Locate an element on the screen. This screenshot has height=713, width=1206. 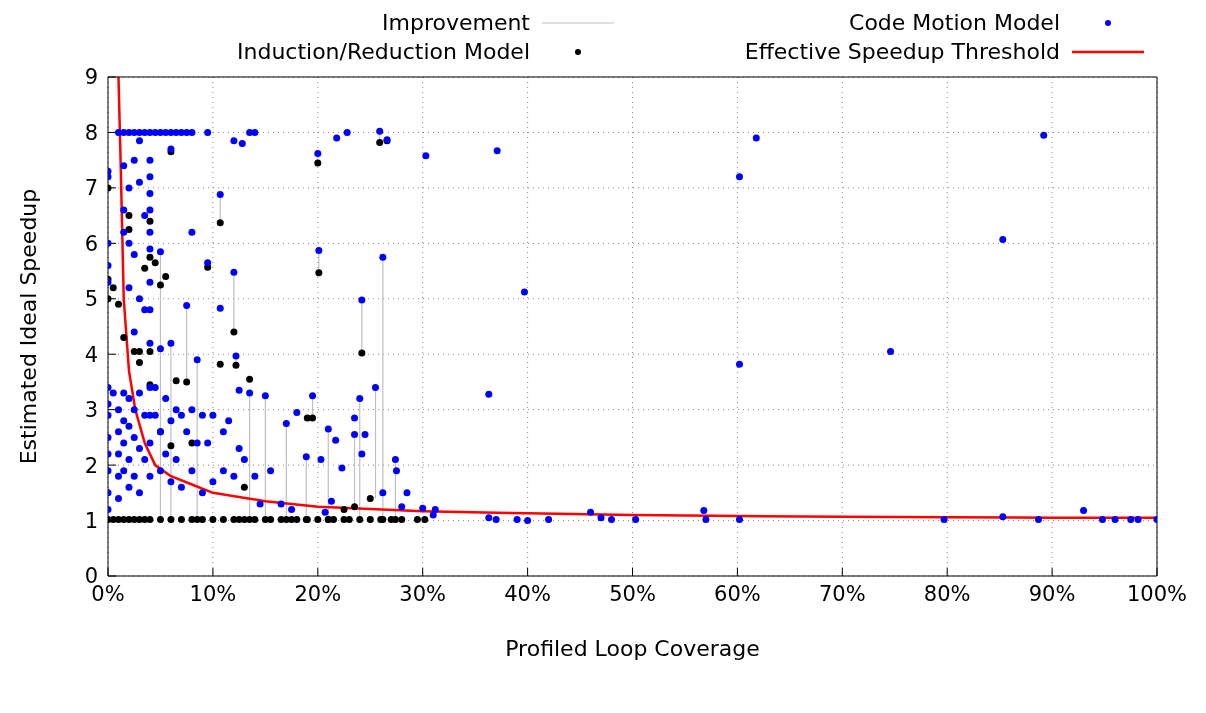
x-tick-label: 100% is located at coordinates (1157, 593).